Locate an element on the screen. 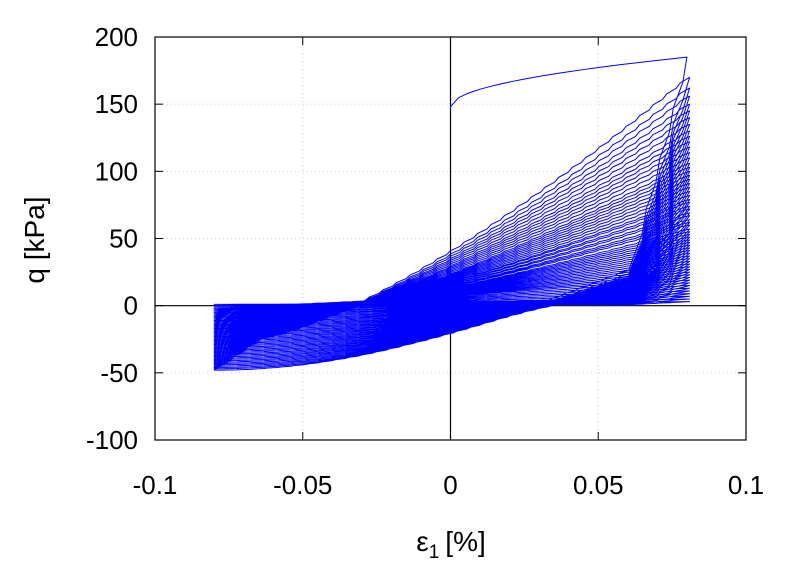  x-axis-subscript: 1 is located at coordinates (434, 552).